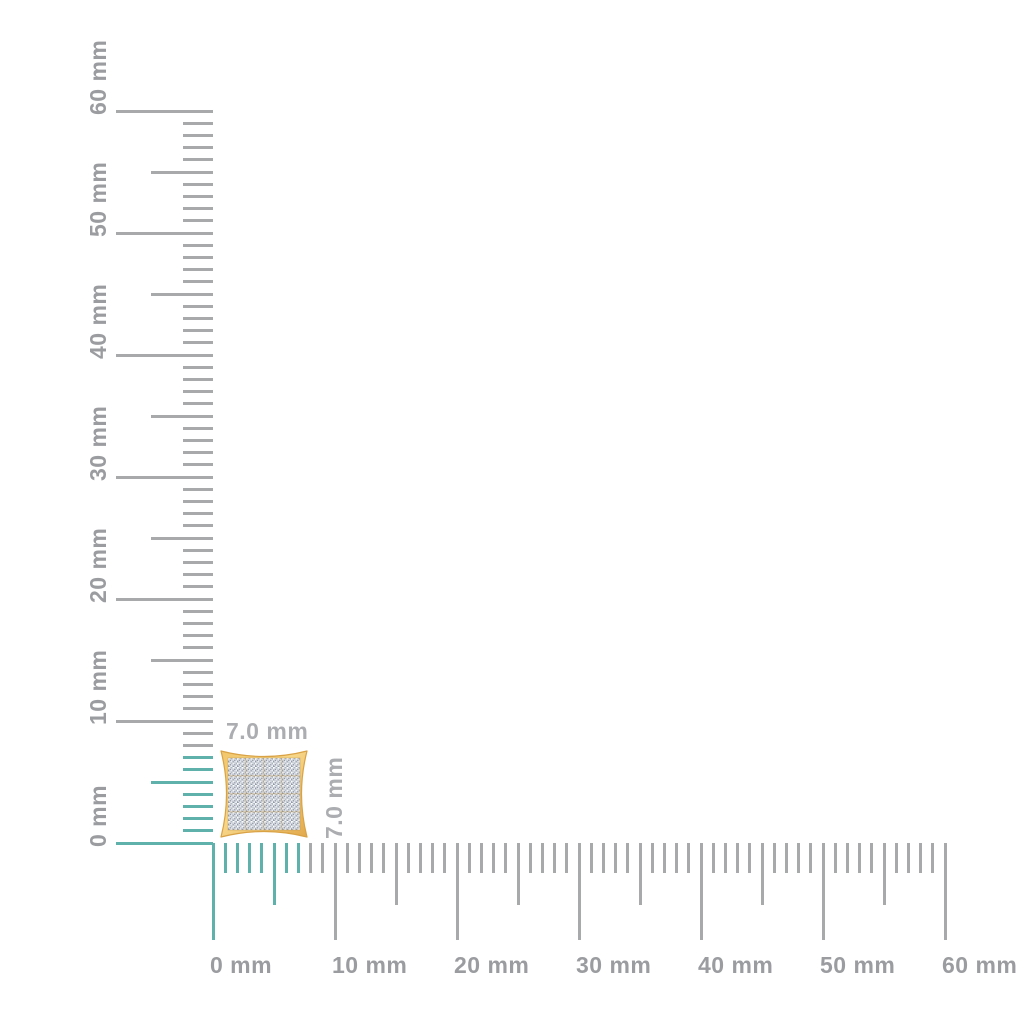 This screenshot has width=1024, height=1024. What do you see at coordinates (98, 815) in the screenshot?
I see `vertical-ruler-label: 0 mm` at bounding box center [98, 815].